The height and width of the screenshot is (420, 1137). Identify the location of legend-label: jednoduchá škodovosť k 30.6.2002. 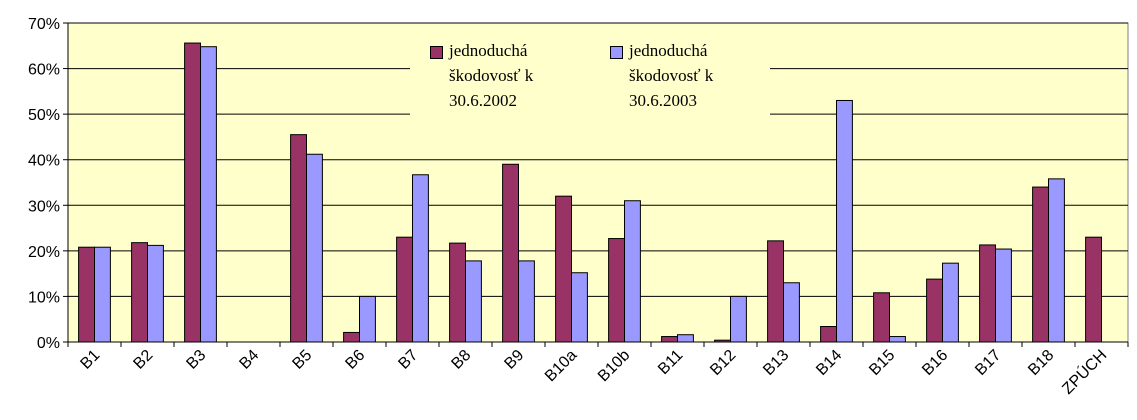
(491, 75).